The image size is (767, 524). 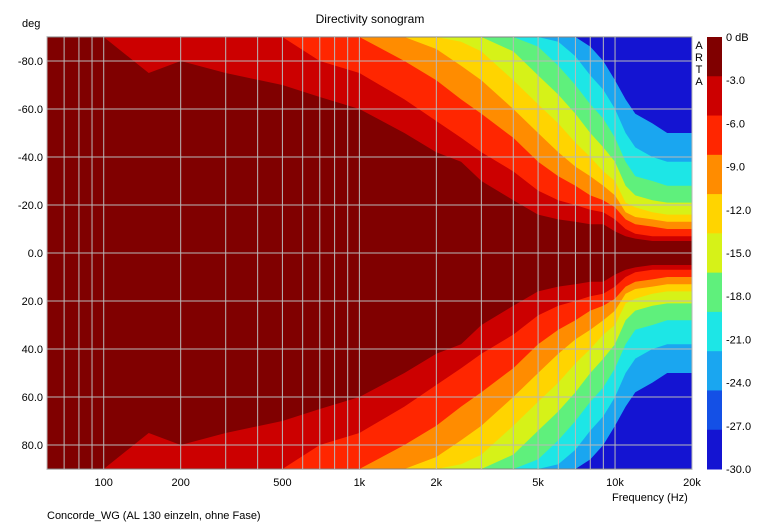 What do you see at coordinates (30, 110) in the screenshot?
I see `y-tick-label: -60.0` at bounding box center [30, 110].